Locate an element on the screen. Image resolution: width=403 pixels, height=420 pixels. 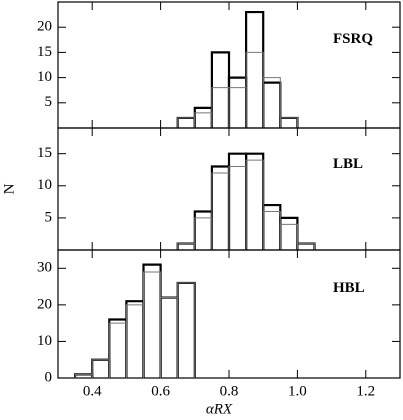
x-tick-label: 0.8 is located at coordinates (229, 391).